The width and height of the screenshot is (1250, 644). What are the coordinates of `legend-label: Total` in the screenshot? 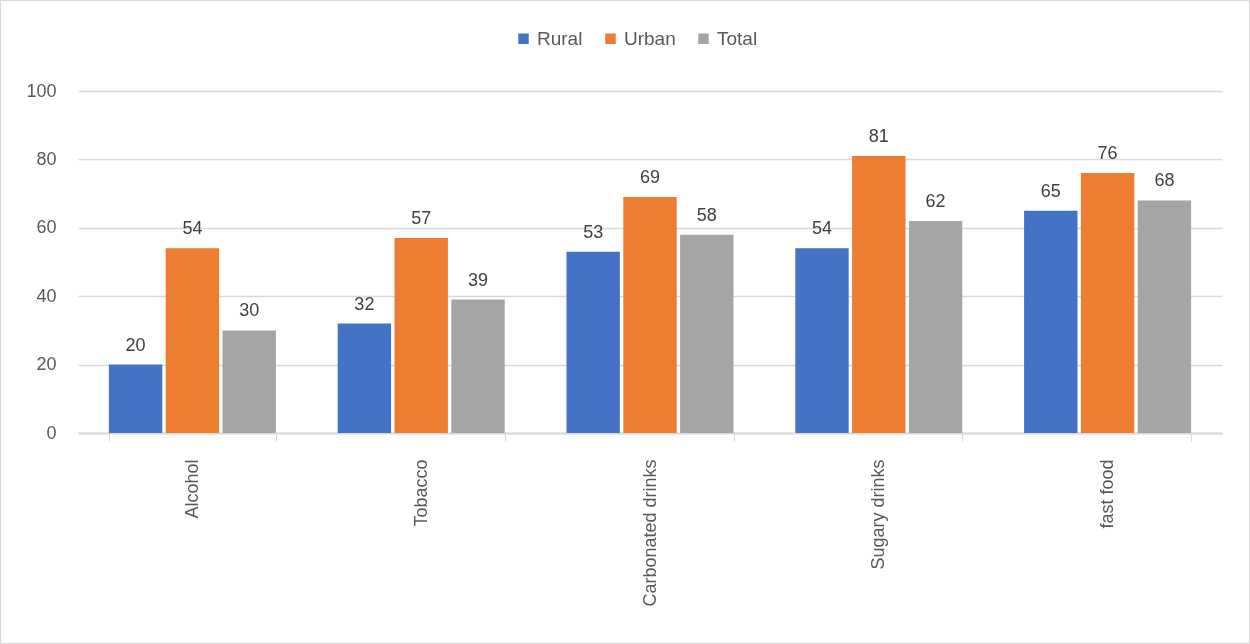 It's located at (737, 38).